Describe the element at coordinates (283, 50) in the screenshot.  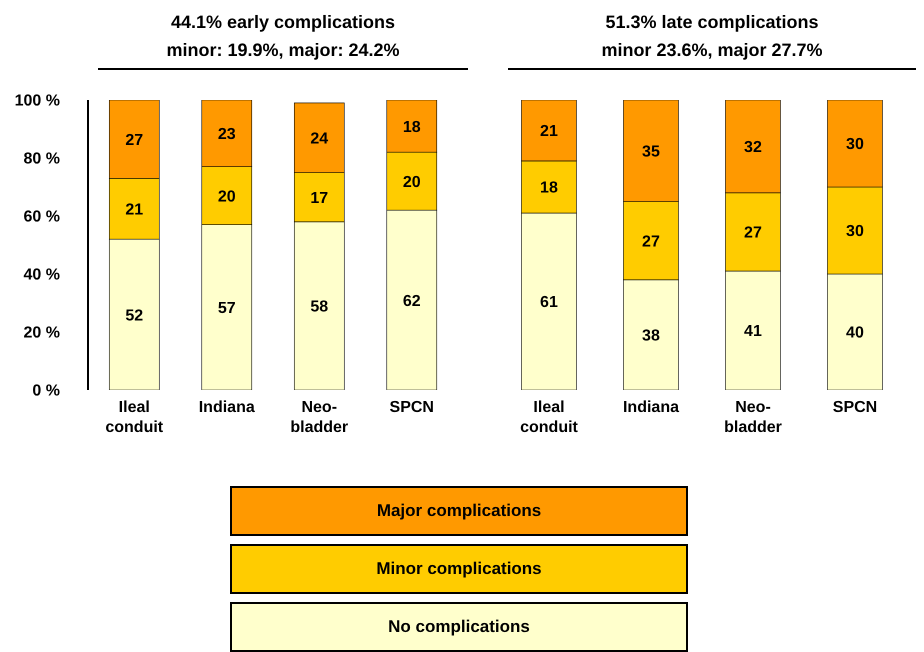
I see `chart-subtitle: minor: 19.9%, major: 24.2%` at that location.